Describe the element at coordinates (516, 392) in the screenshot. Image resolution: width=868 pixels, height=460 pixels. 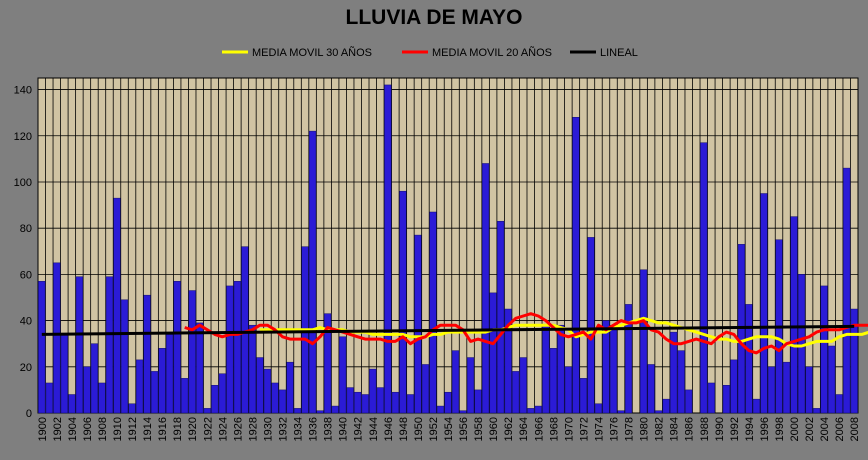
I see `bar-1963` at that location.